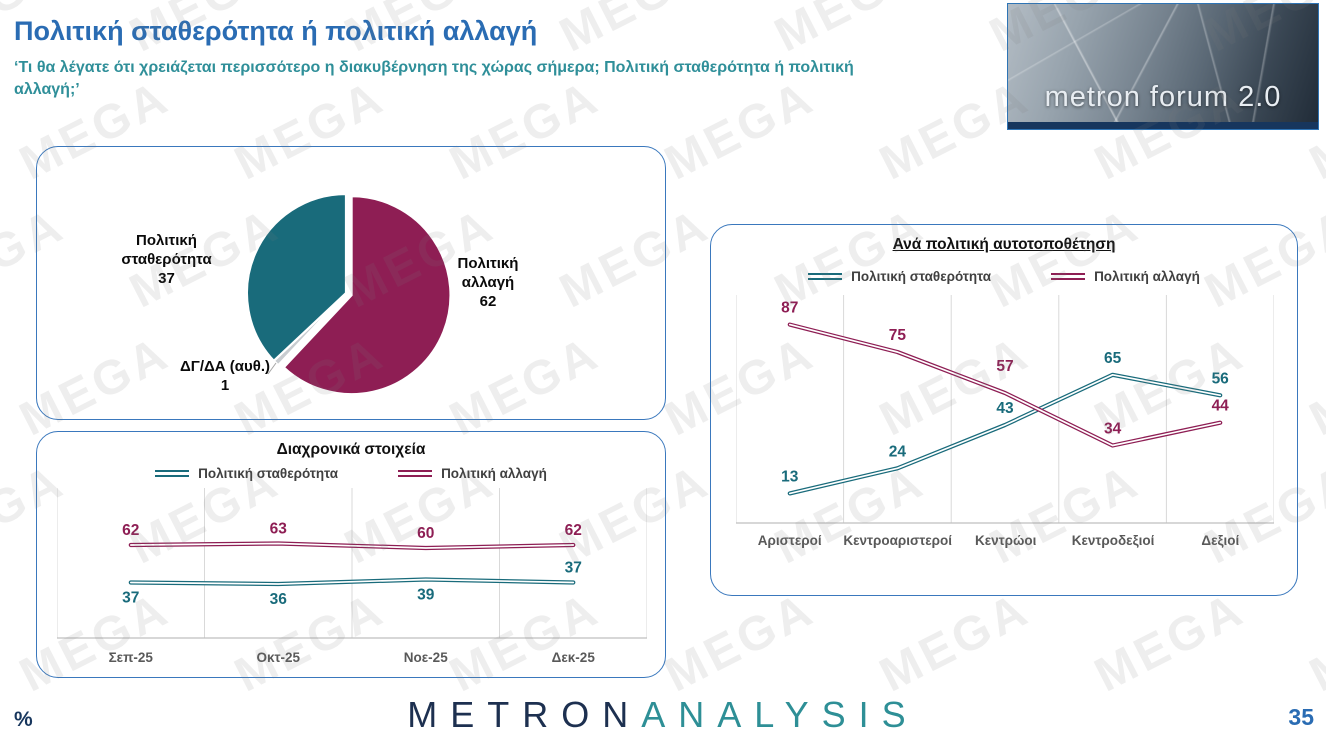 This screenshot has width=1326, height=744. What do you see at coordinates (425, 533) in the screenshot?
I see `data-label: 60` at bounding box center [425, 533].